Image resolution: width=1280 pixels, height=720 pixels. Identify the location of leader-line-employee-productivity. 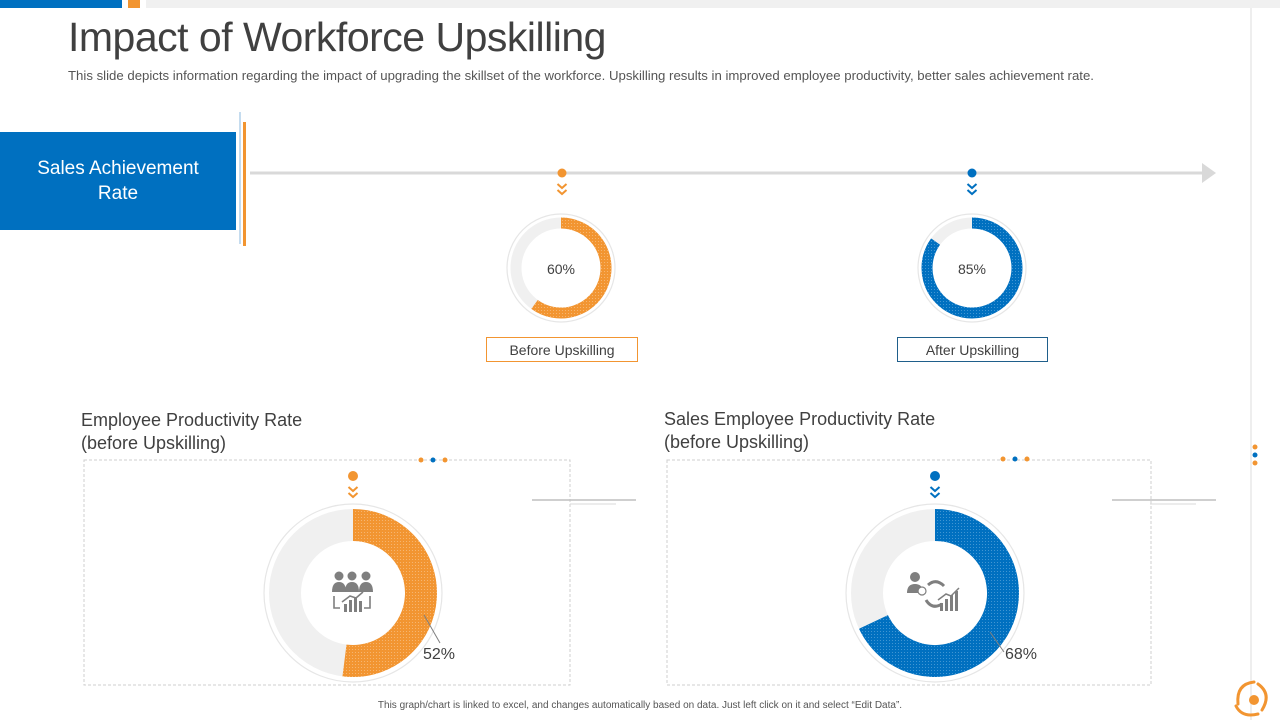
(432, 629).